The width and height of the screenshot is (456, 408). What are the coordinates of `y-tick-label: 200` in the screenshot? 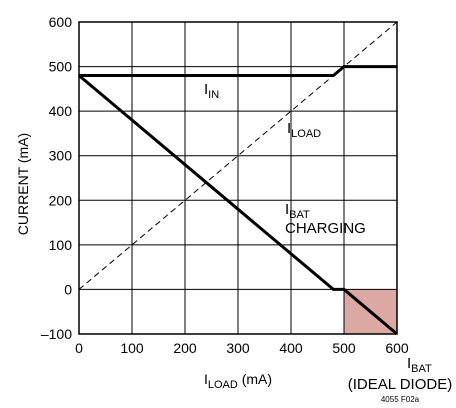 It's located at (61, 200).